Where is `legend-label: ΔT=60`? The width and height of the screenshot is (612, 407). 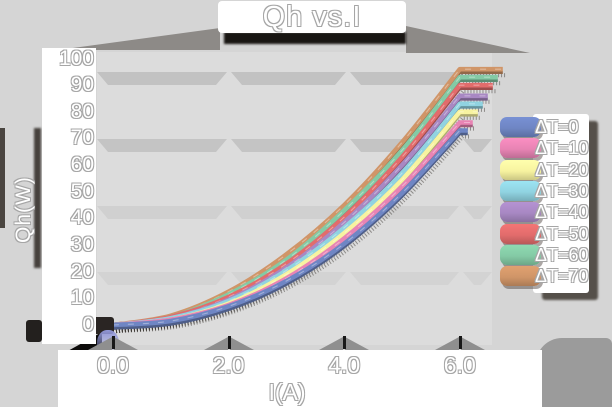
legend-label: ΔT=60 is located at coordinates (562, 254).